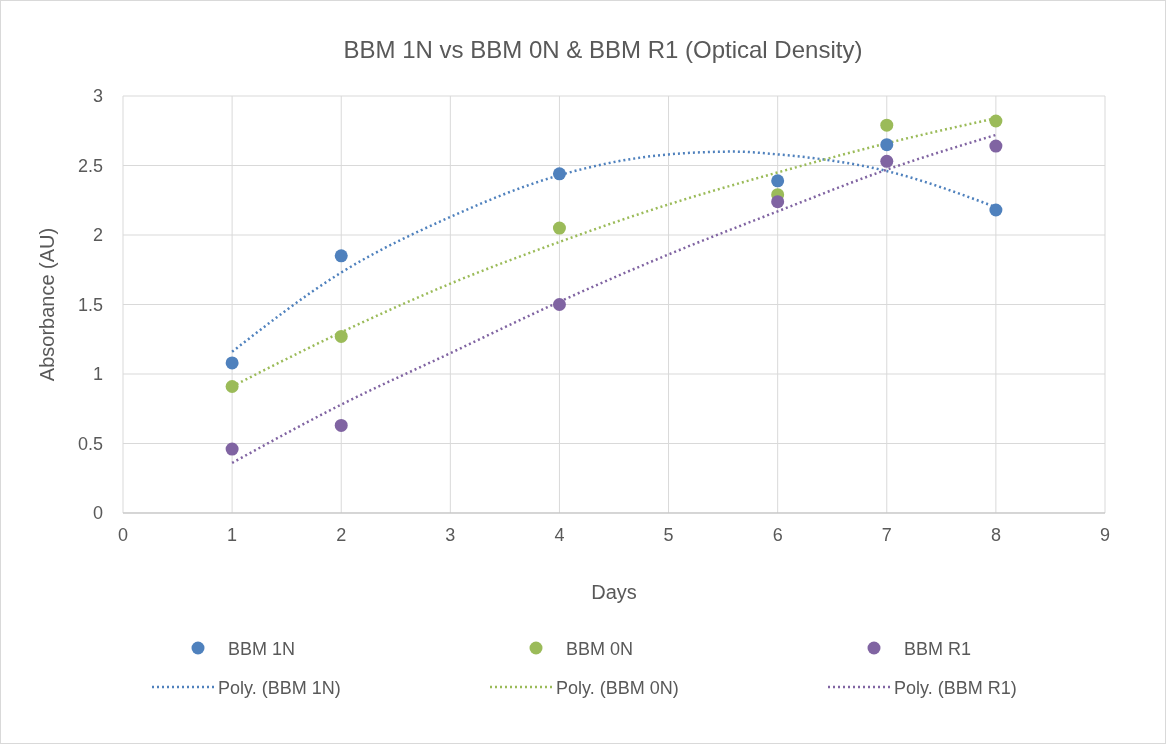 This screenshot has width=1166, height=744. Describe the element at coordinates (938, 649) in the screenshot. I see `legend-label: BBM R1` at that location.